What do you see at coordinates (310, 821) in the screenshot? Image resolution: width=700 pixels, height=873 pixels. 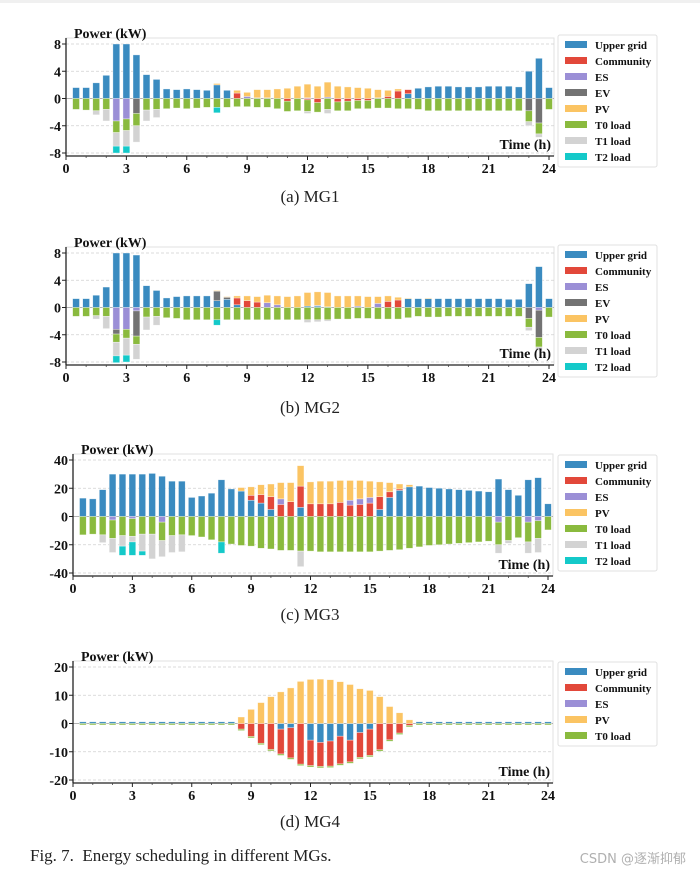 I see `caption-mg4: (d) MG4` at bounding box center [310, 821].